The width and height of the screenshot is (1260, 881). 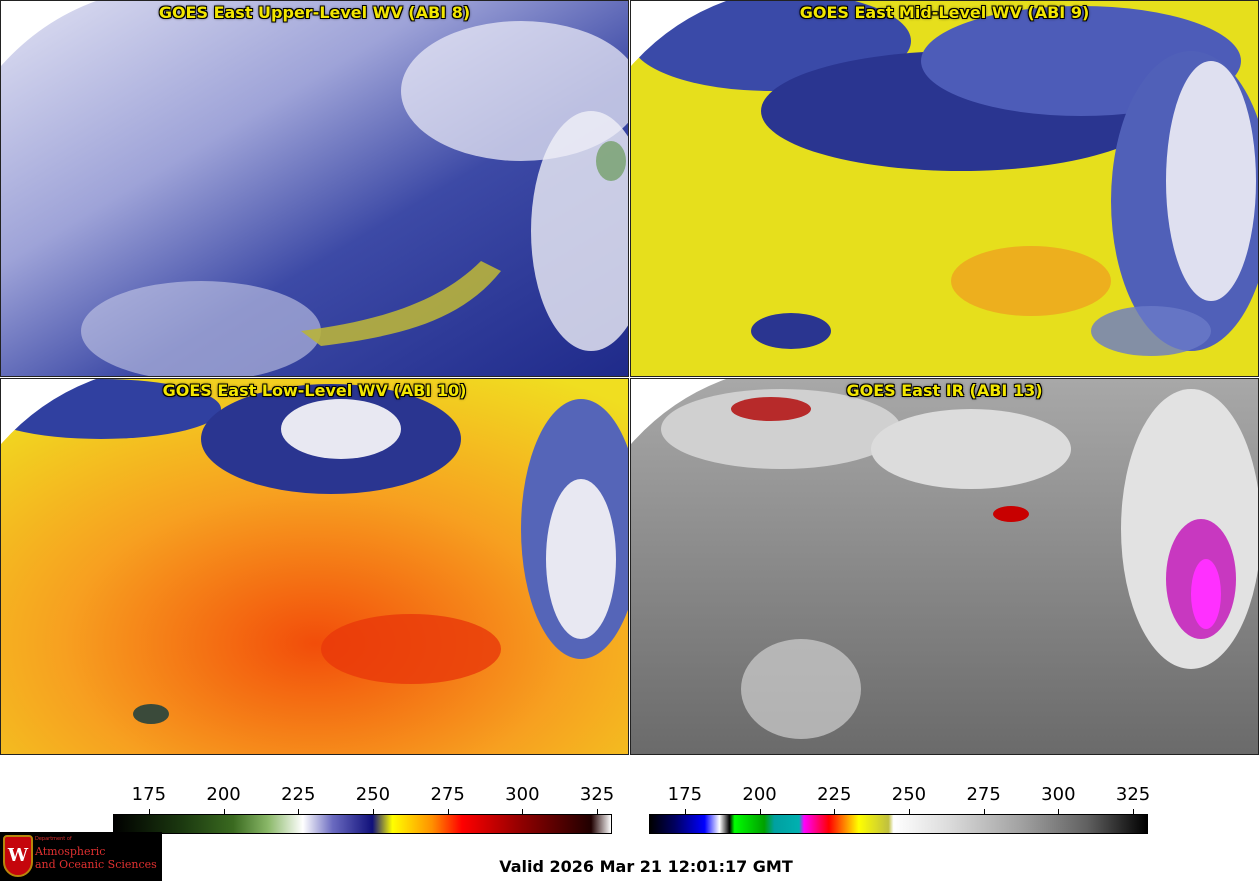 I want to click on colorbar-water-vapor-gradient, so click(x=362, y=824).